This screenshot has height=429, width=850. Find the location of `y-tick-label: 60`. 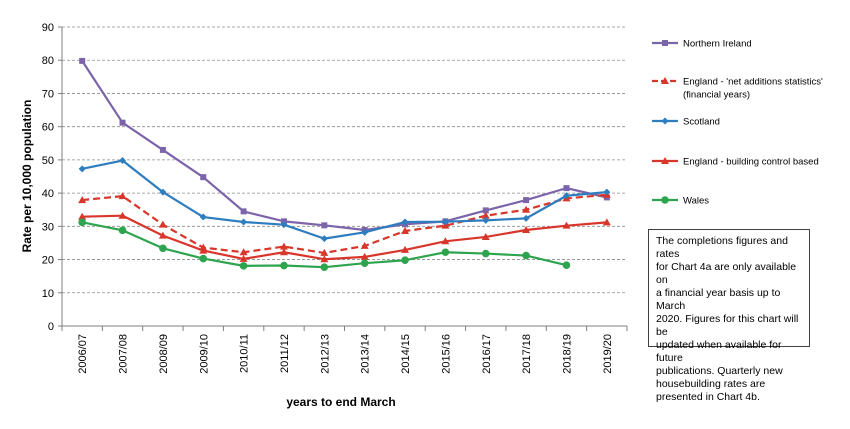

y-tick-label: 60 is located at coordinates (48, 128).